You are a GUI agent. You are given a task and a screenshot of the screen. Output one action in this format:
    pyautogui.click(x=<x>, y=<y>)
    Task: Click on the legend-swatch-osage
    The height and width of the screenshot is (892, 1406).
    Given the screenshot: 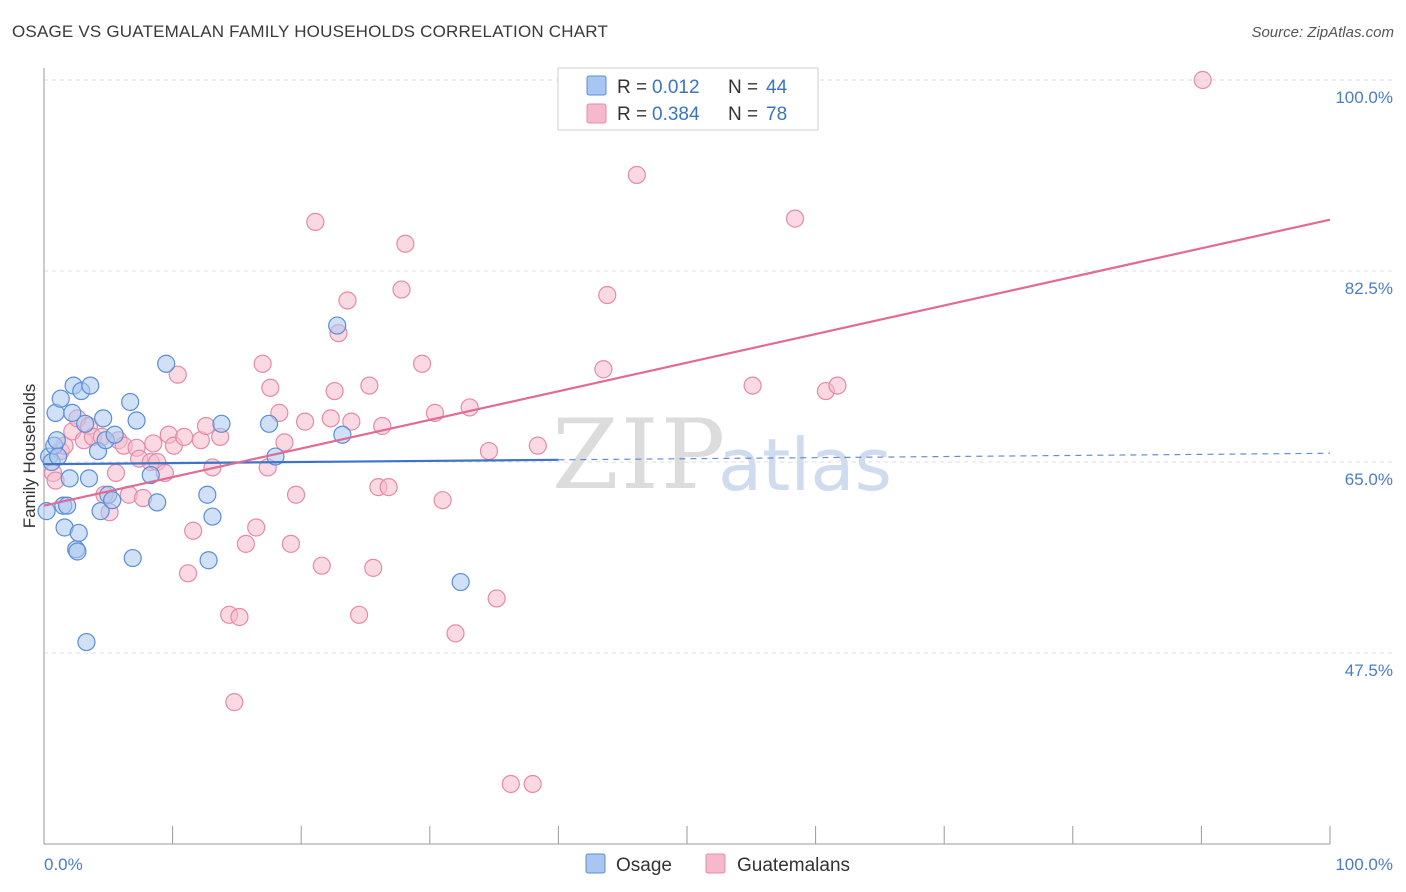 What is the action you would take?
    pyautogui.click(x=596, y=85)
    